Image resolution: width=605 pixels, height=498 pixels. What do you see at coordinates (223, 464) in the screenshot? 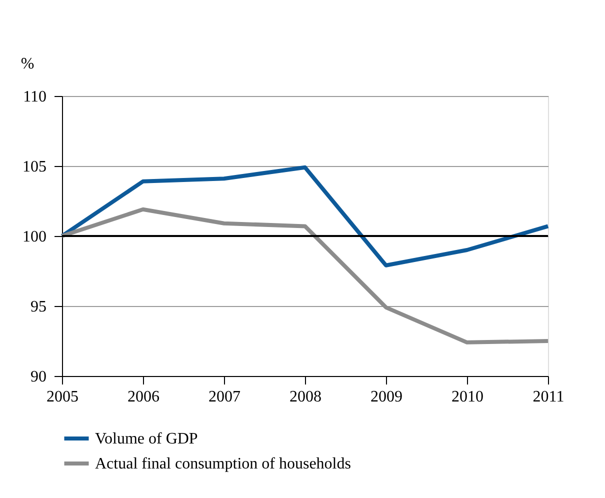
I see `legend-label: Actual final consumption of households` at bounding box center [223, 464].